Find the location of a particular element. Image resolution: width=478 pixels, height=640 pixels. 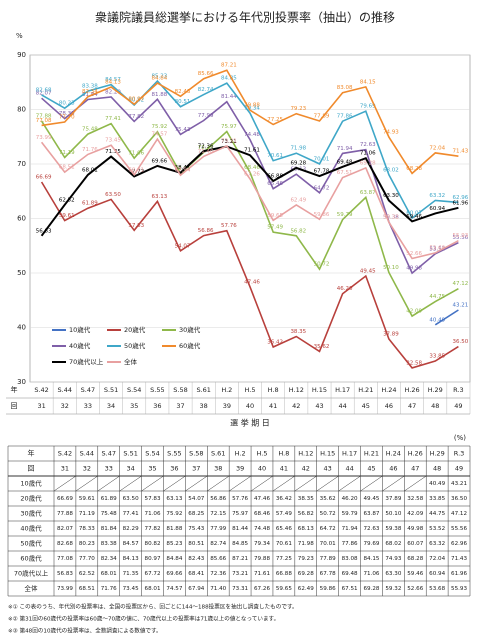

data-label: 68.28 is located at coordinates (414, 169).